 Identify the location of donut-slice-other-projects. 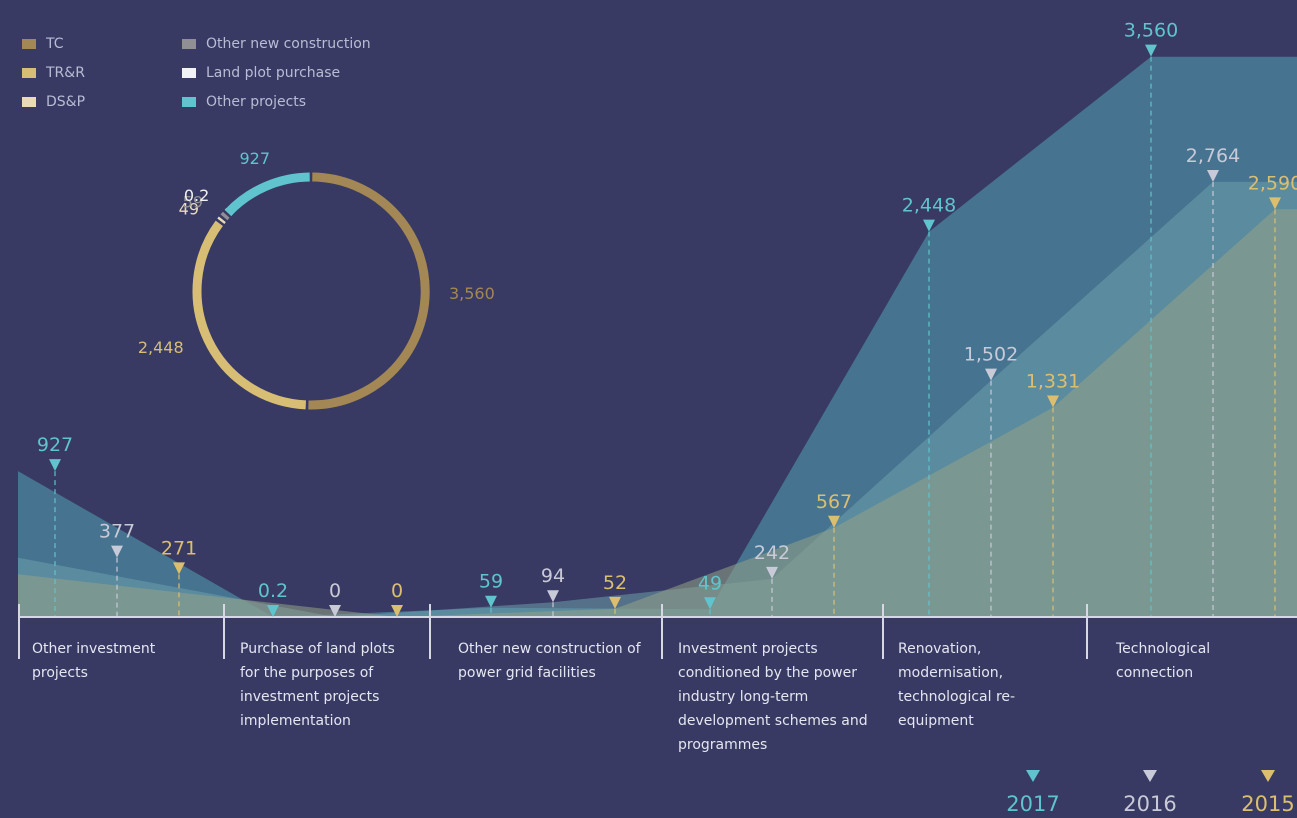
(267, 194).